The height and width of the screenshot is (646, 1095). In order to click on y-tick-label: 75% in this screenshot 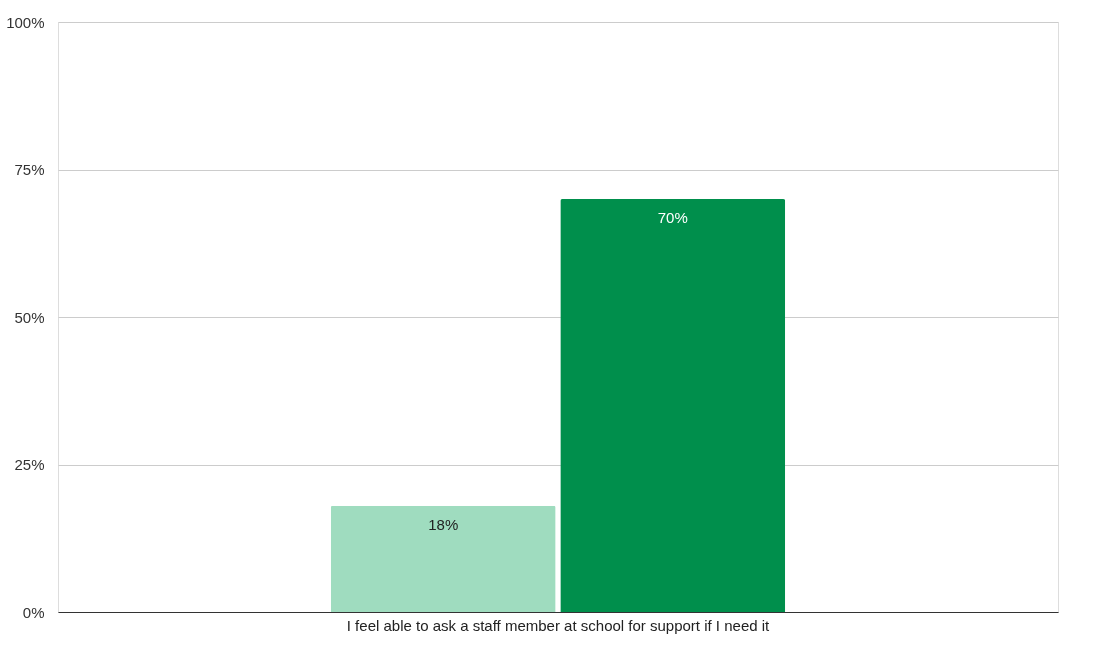, I will do `click(29, 169)`.